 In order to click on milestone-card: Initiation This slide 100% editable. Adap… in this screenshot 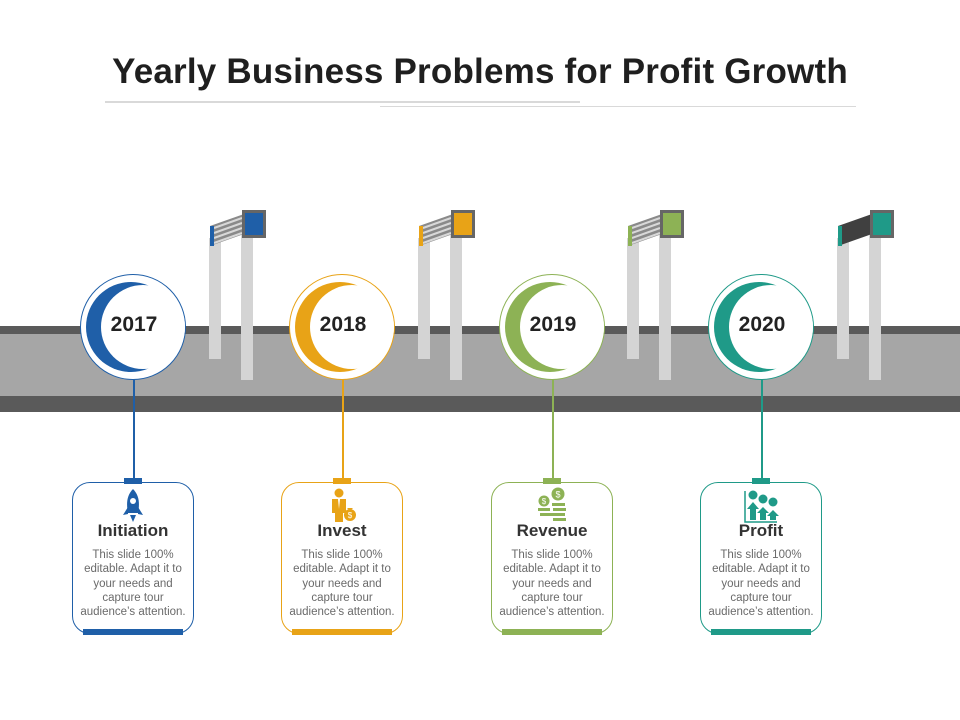, I will do `click(133, 558)`.